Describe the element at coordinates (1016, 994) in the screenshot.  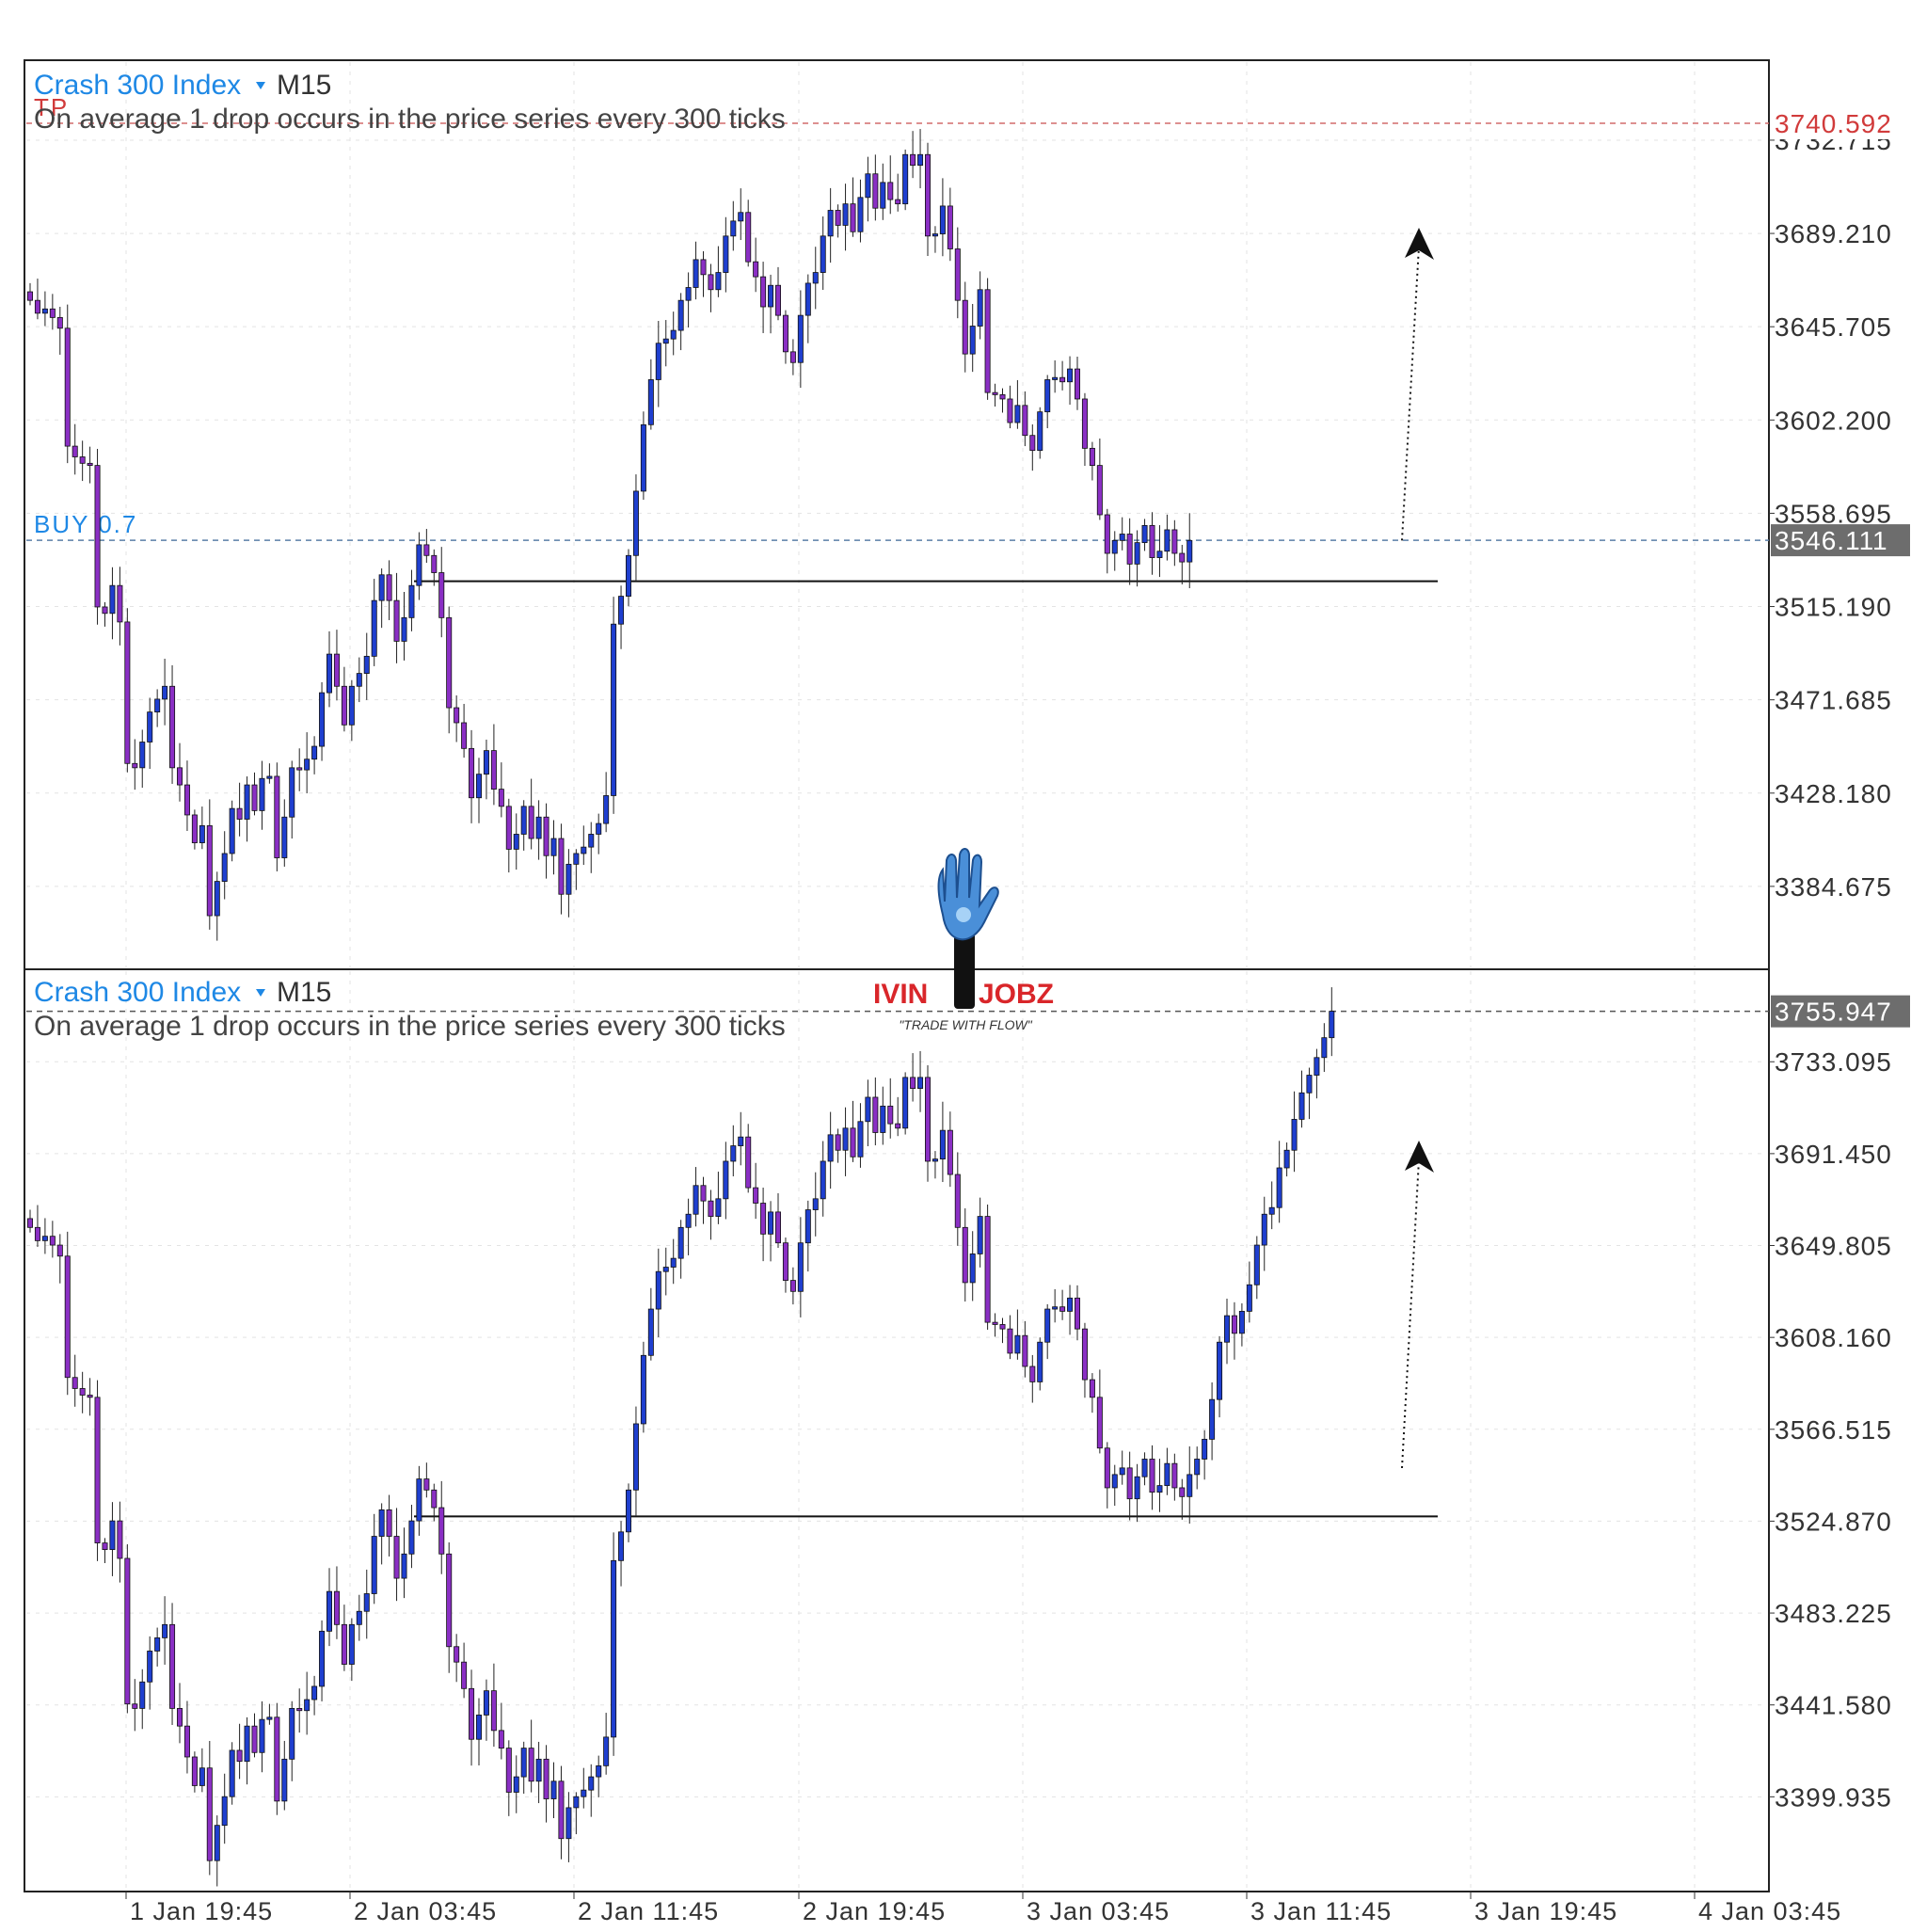
I see `logo-text-right: JOBZ` at that location.